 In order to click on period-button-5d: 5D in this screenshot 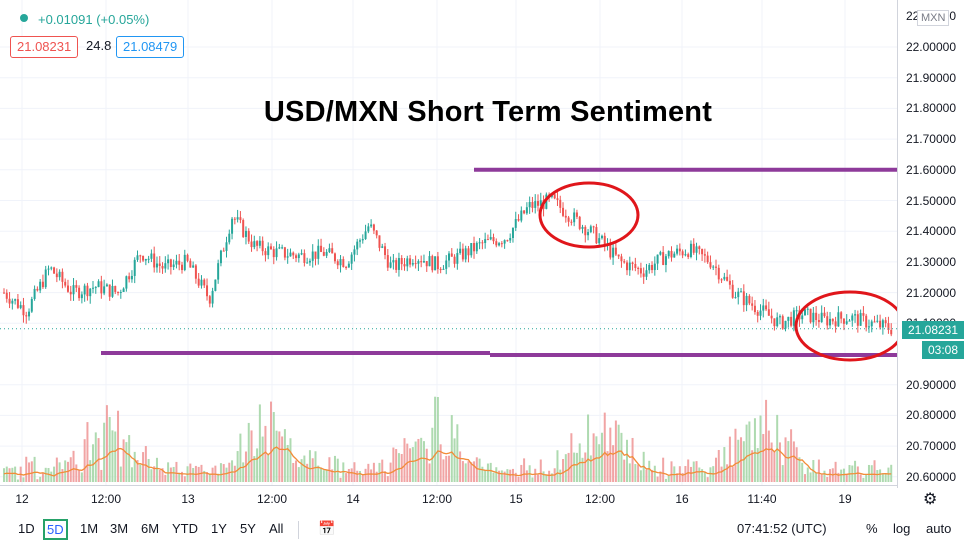, I will do `click(55, 529)`.